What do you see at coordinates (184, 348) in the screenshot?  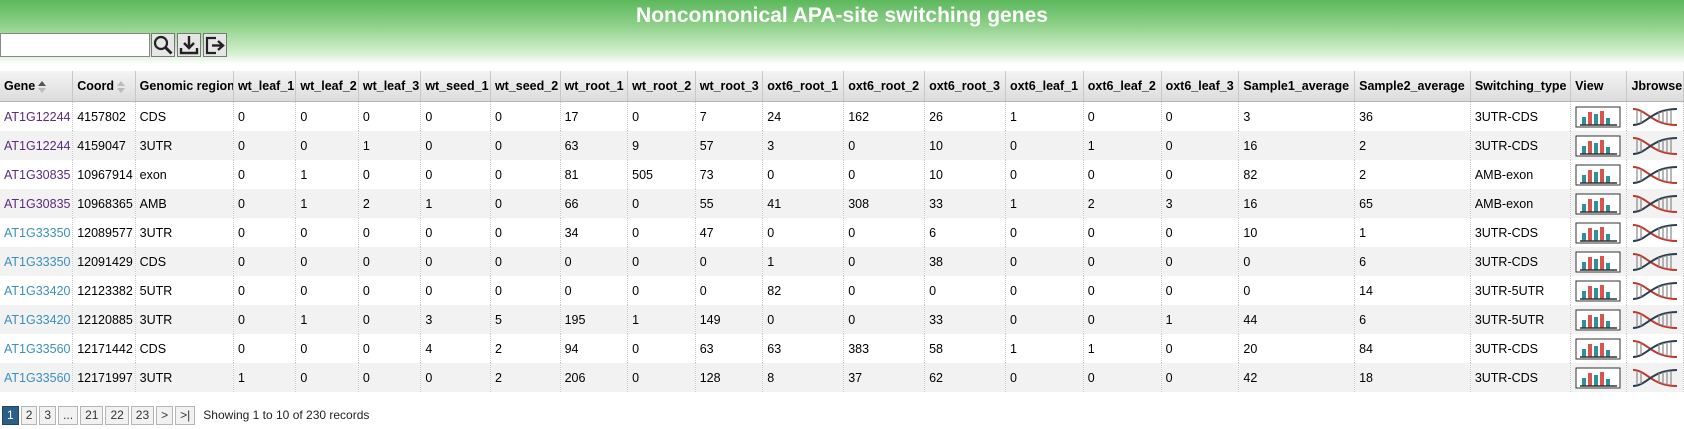 I see `cell-genomic-region: CDS` at bounding box center [184, 348].